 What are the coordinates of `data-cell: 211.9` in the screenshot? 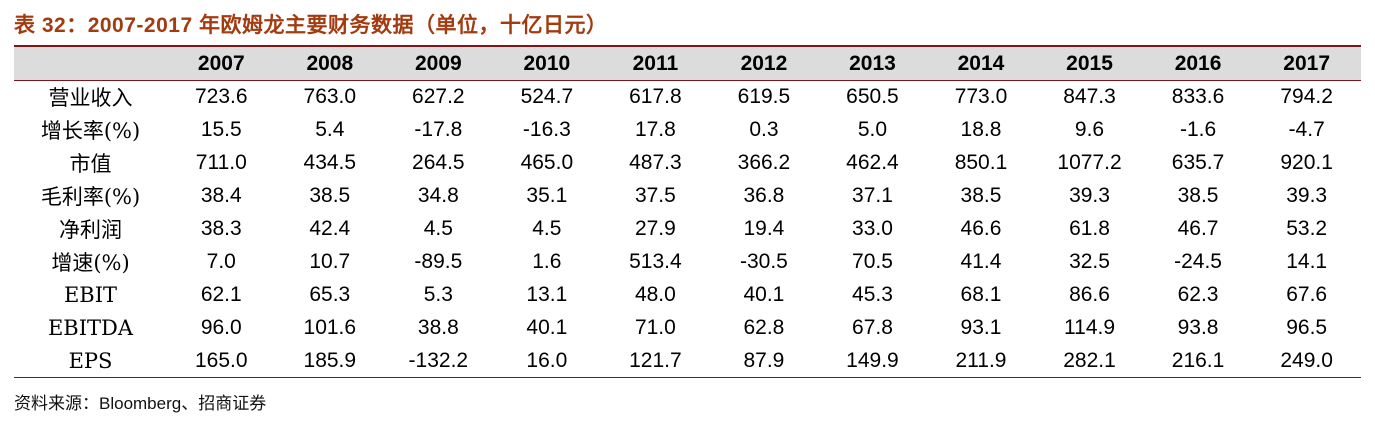 It's located at (981, 360).